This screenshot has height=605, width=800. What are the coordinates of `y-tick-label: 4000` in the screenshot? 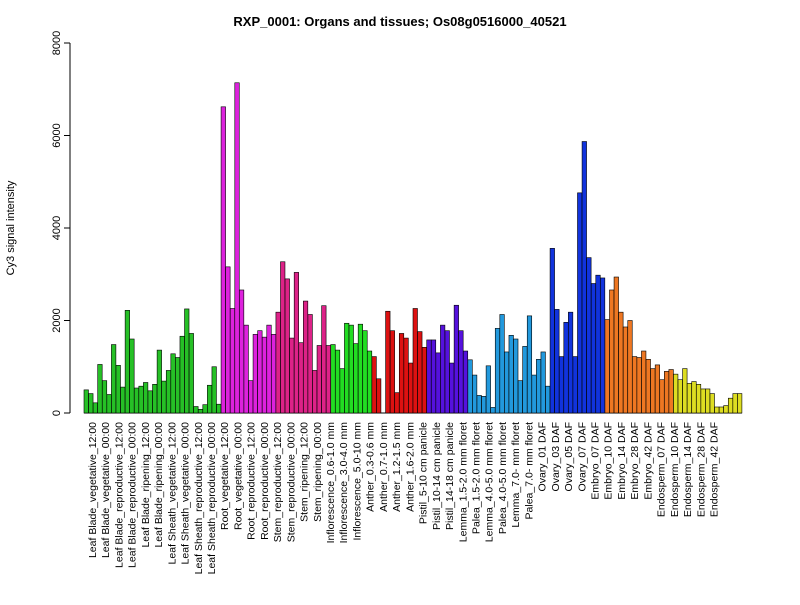 It's located at (57, 228).